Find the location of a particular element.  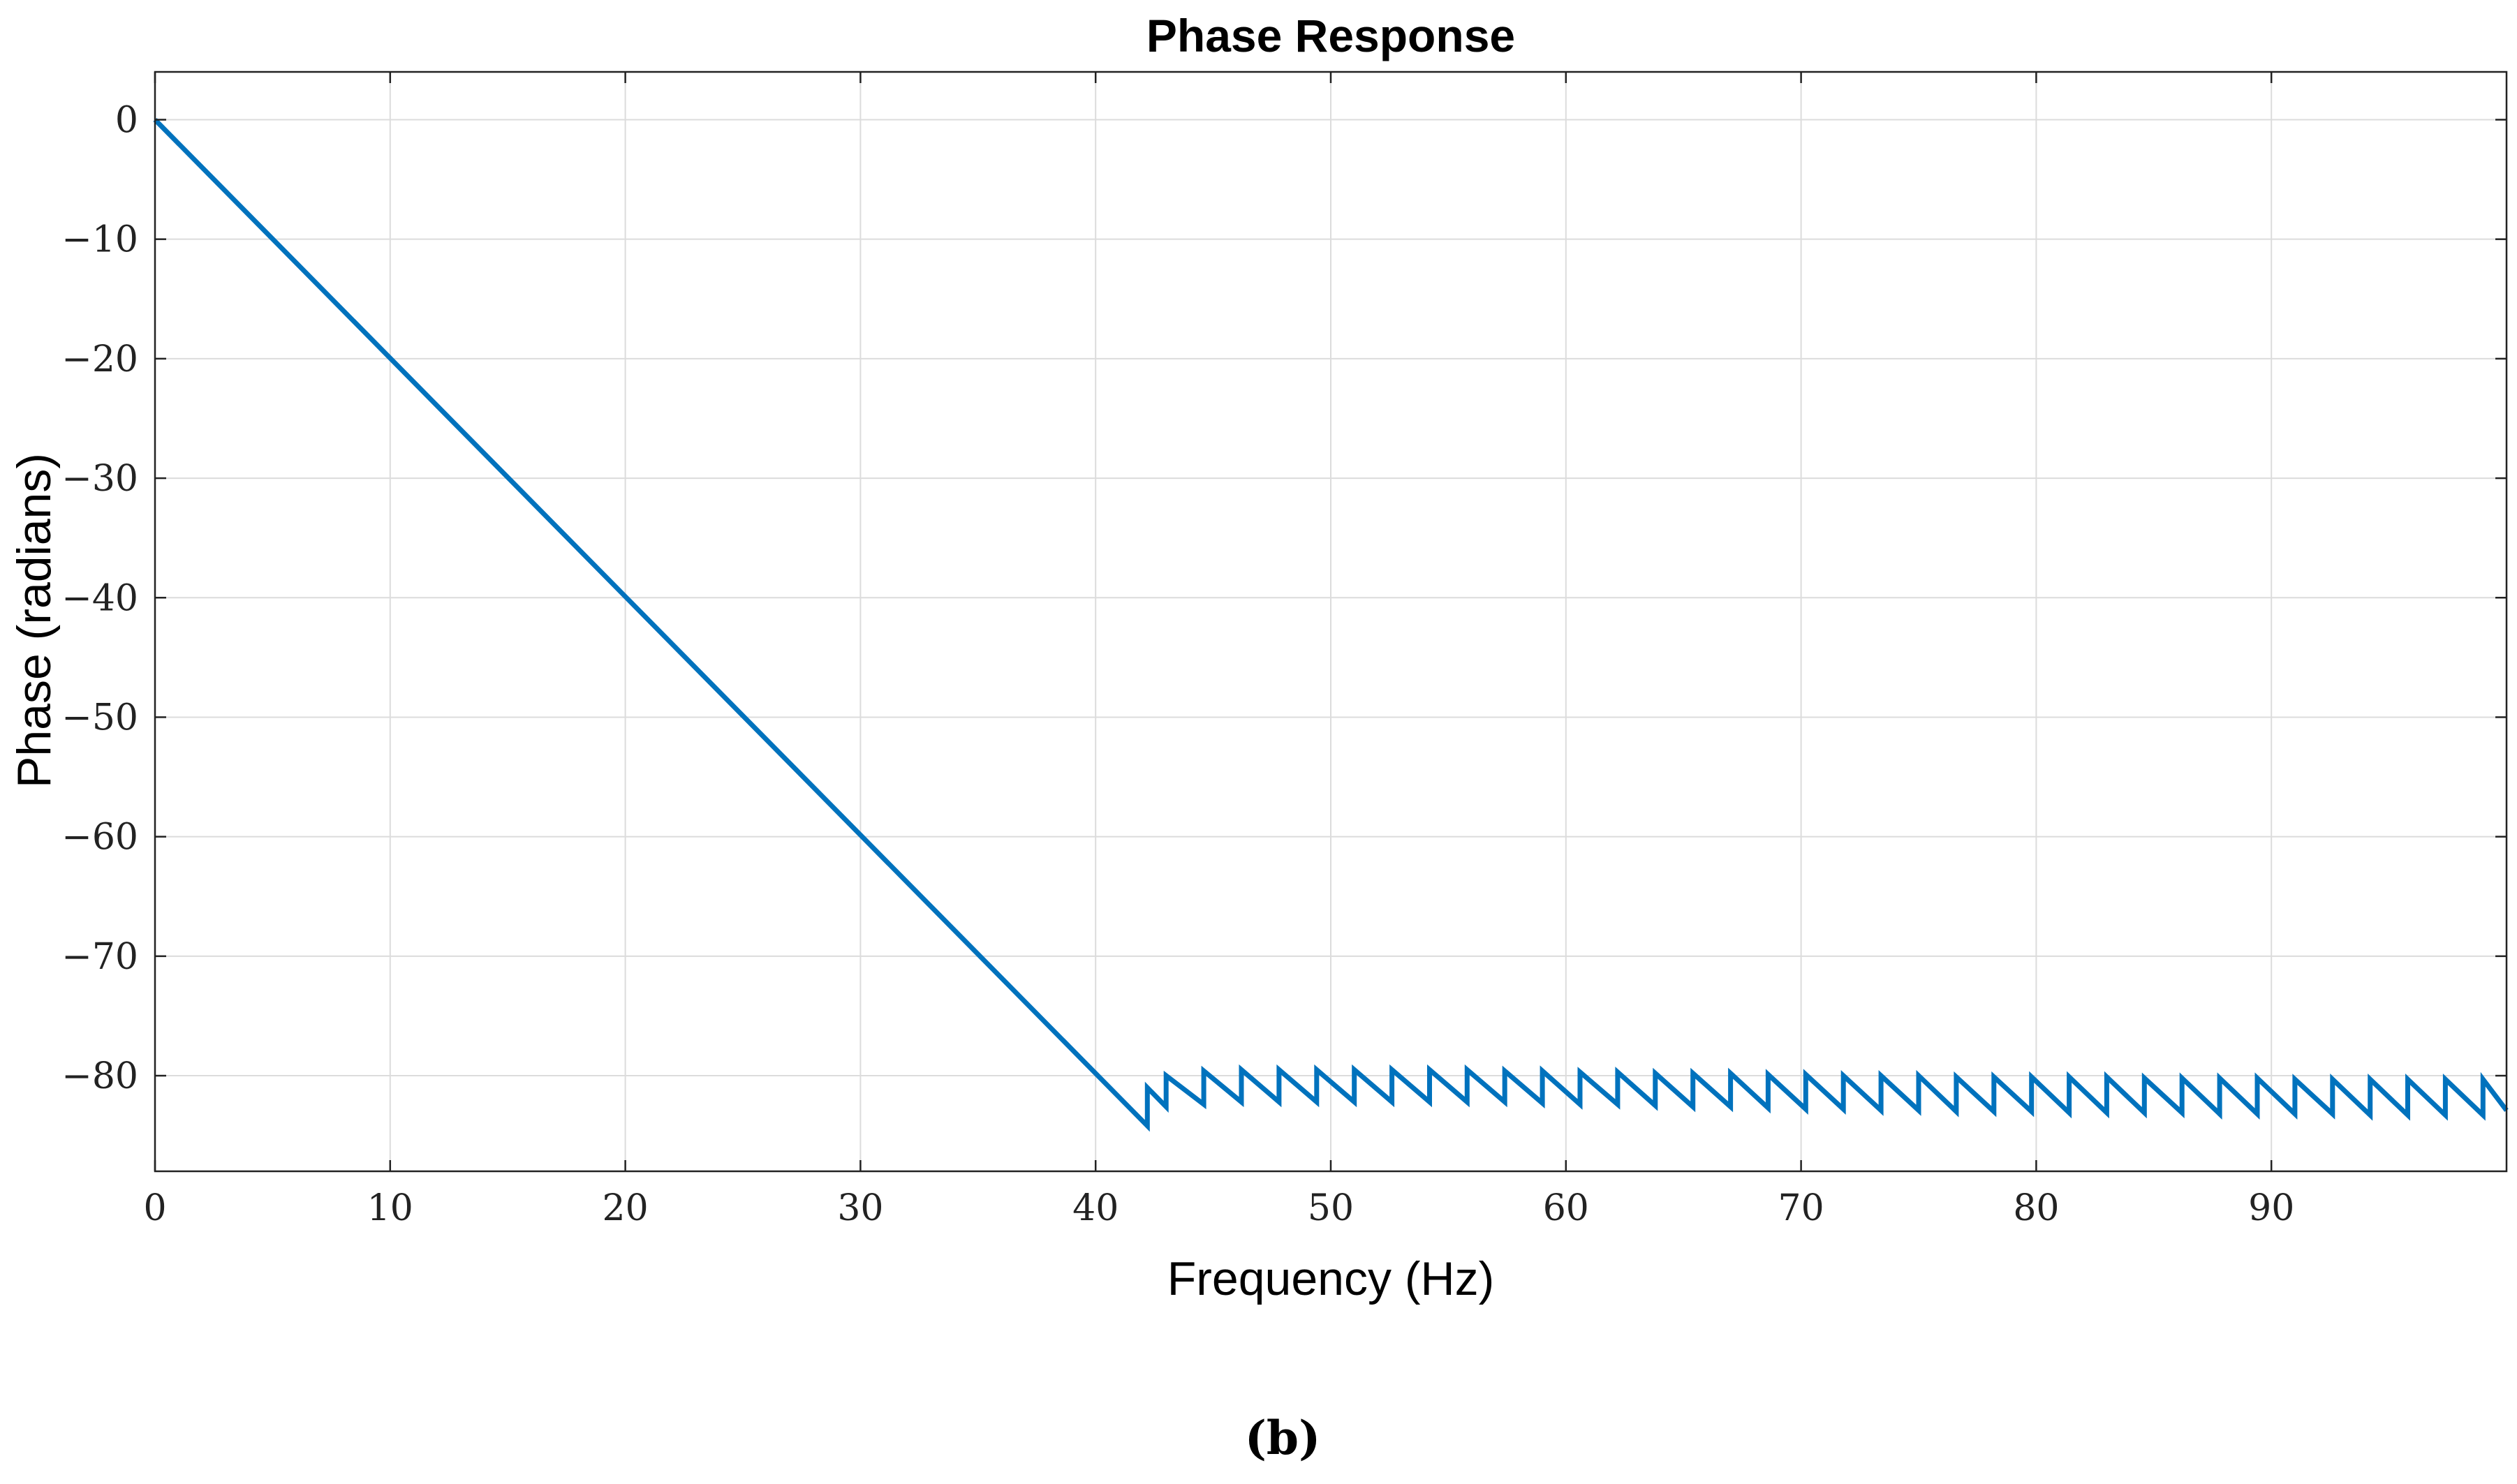

x-tick-label: 90 is located at coordinates (2271, 1208).